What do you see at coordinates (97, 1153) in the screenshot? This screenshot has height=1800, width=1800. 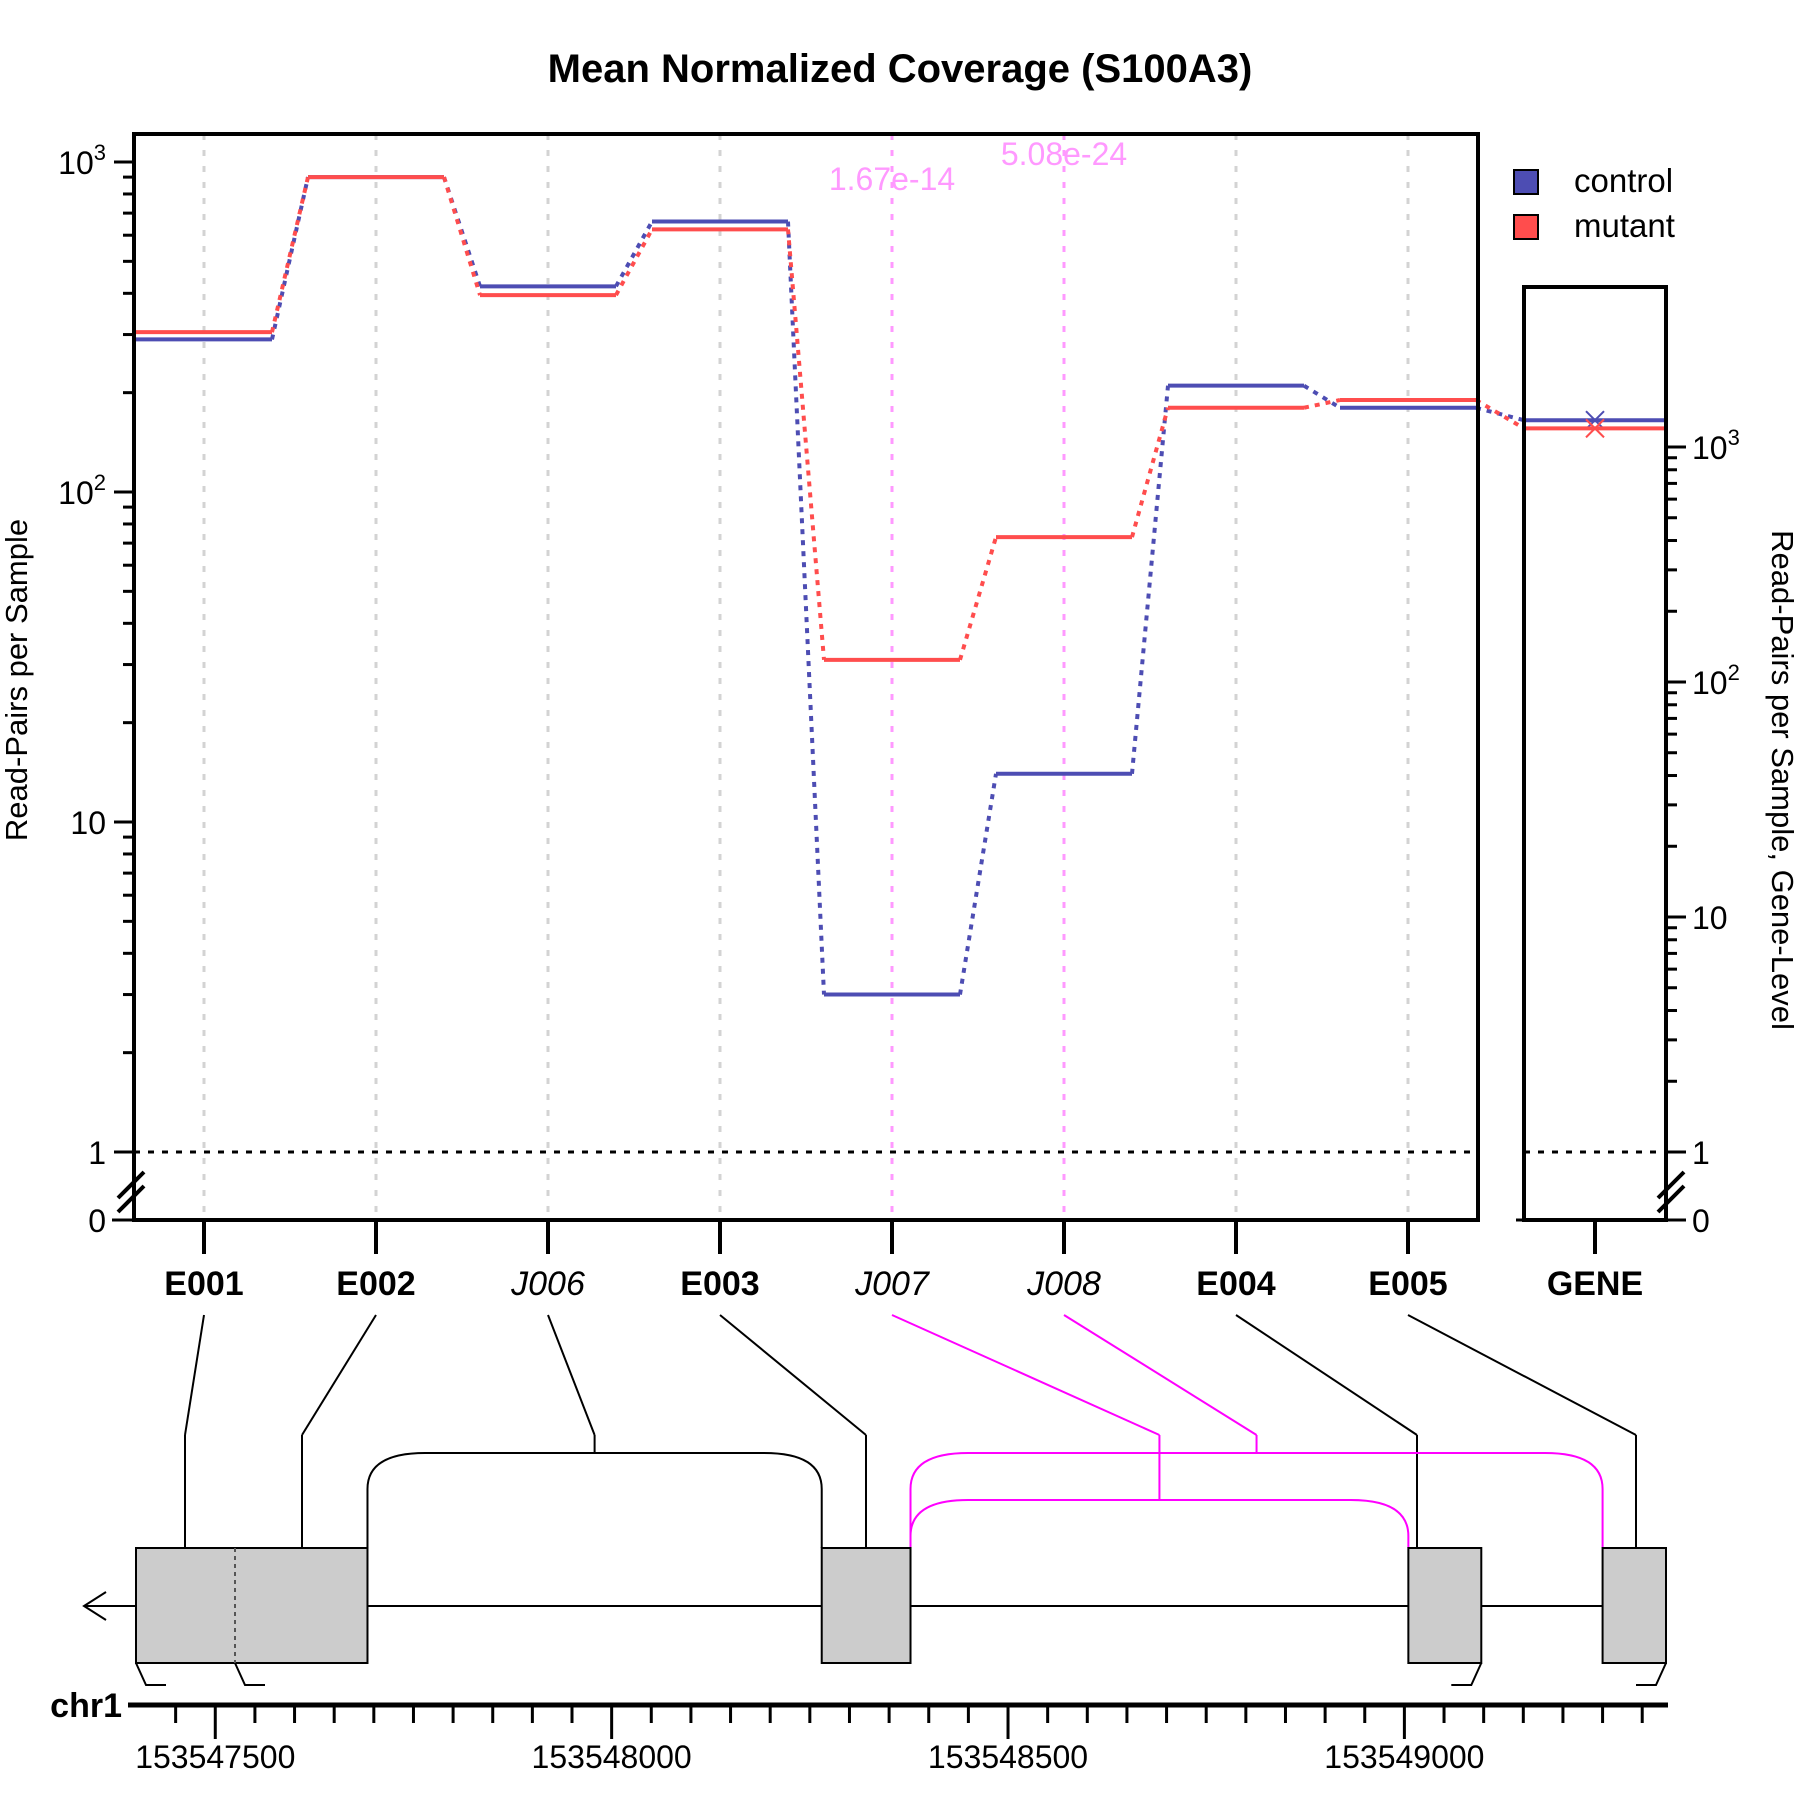 I see `y-tick-label: 1` at bounding box center [97, 1153].